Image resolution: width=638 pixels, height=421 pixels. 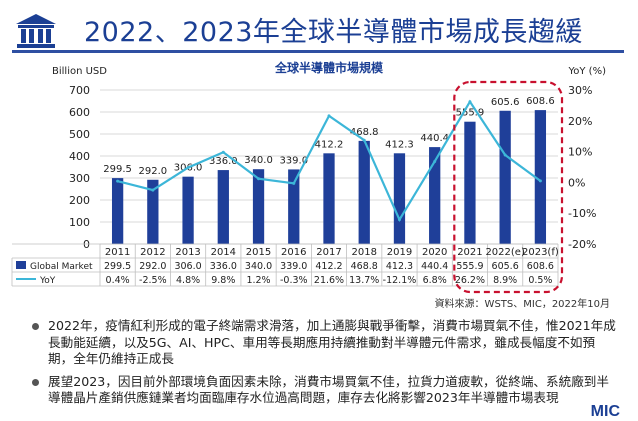 What do you see at coordinates (294, 280) in the screenshot?
I see `table-value: -0.3%` at bounding box center [294, 280].